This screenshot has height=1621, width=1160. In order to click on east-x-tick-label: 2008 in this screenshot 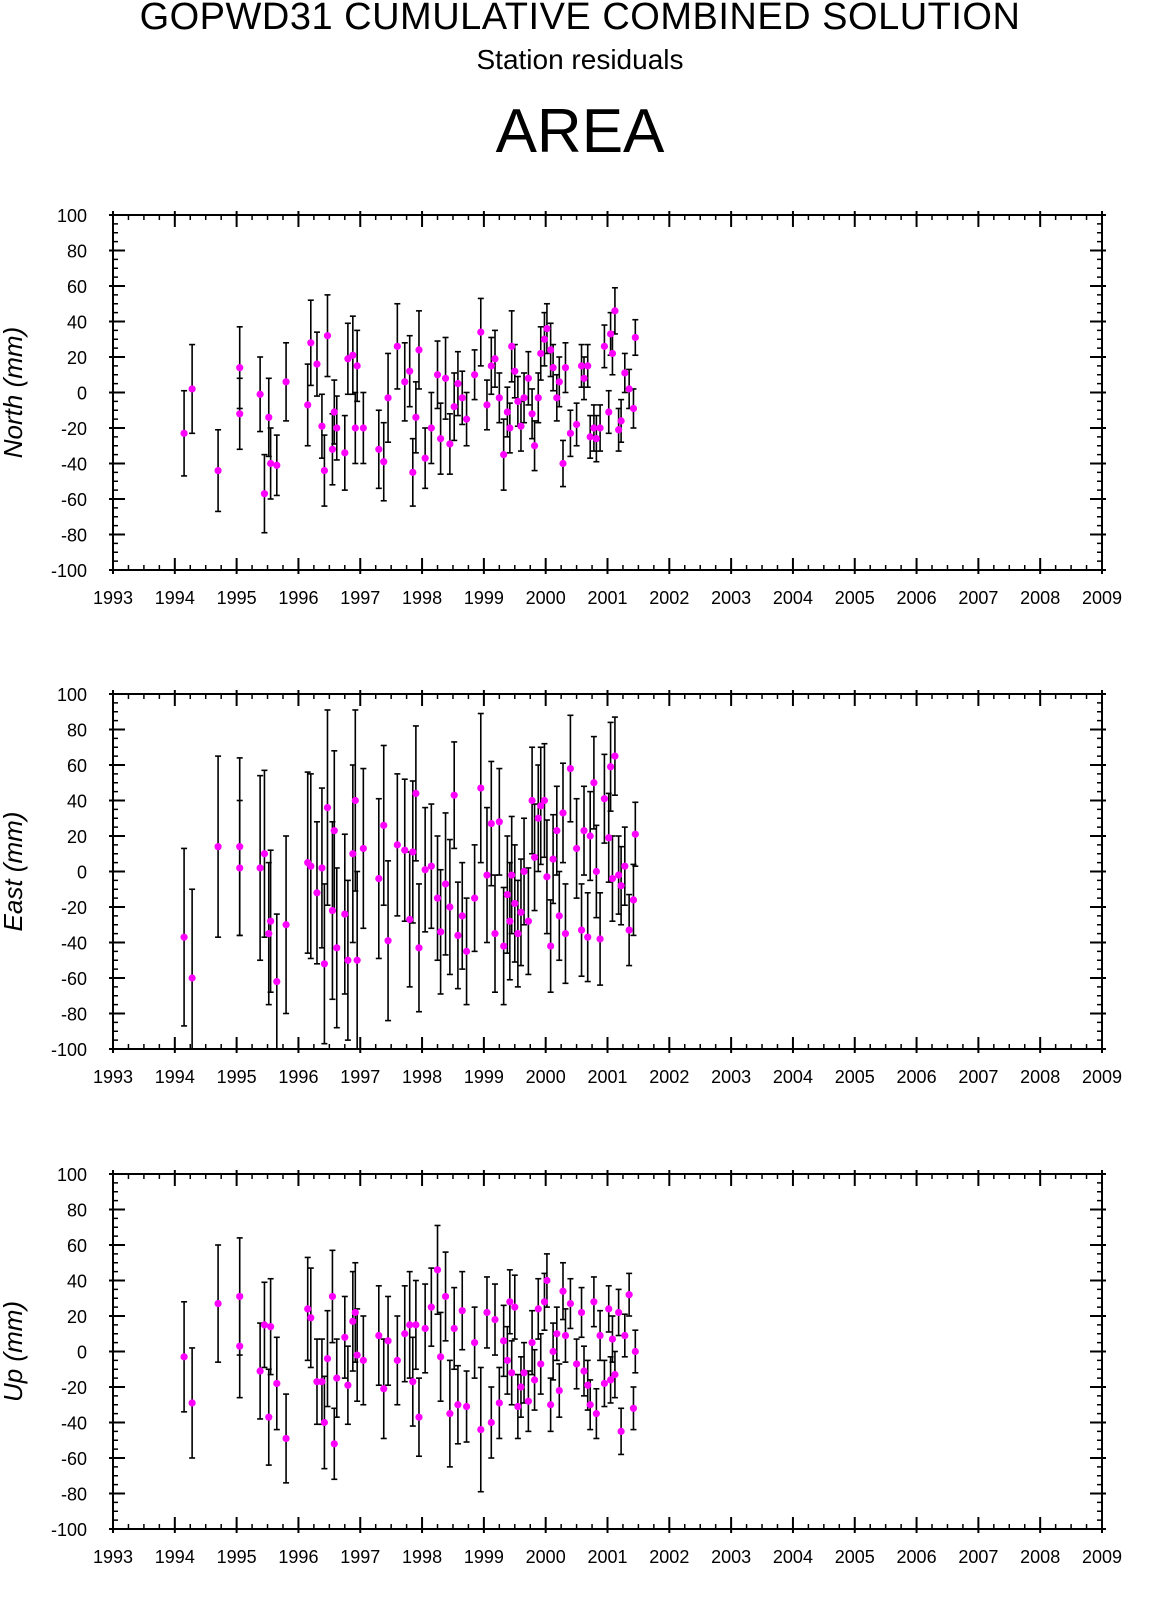, I will do `click(1040, 1077)`.